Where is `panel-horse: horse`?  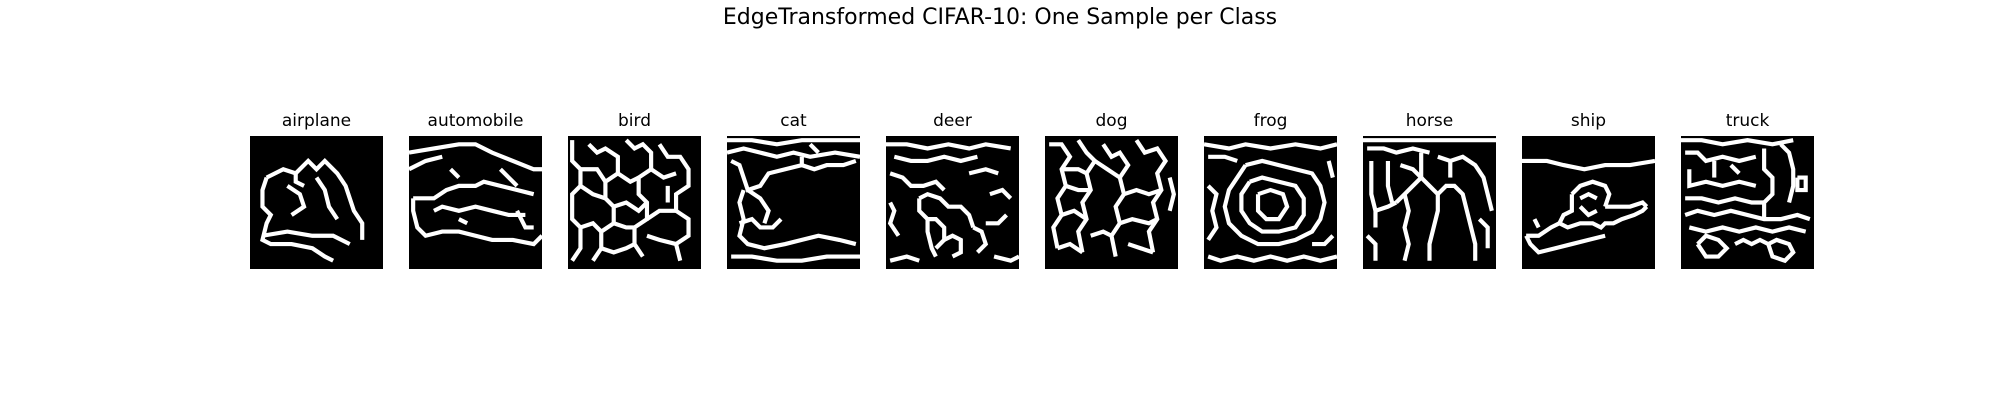 panel-horse: horse is located at coordinates (1429, 189).